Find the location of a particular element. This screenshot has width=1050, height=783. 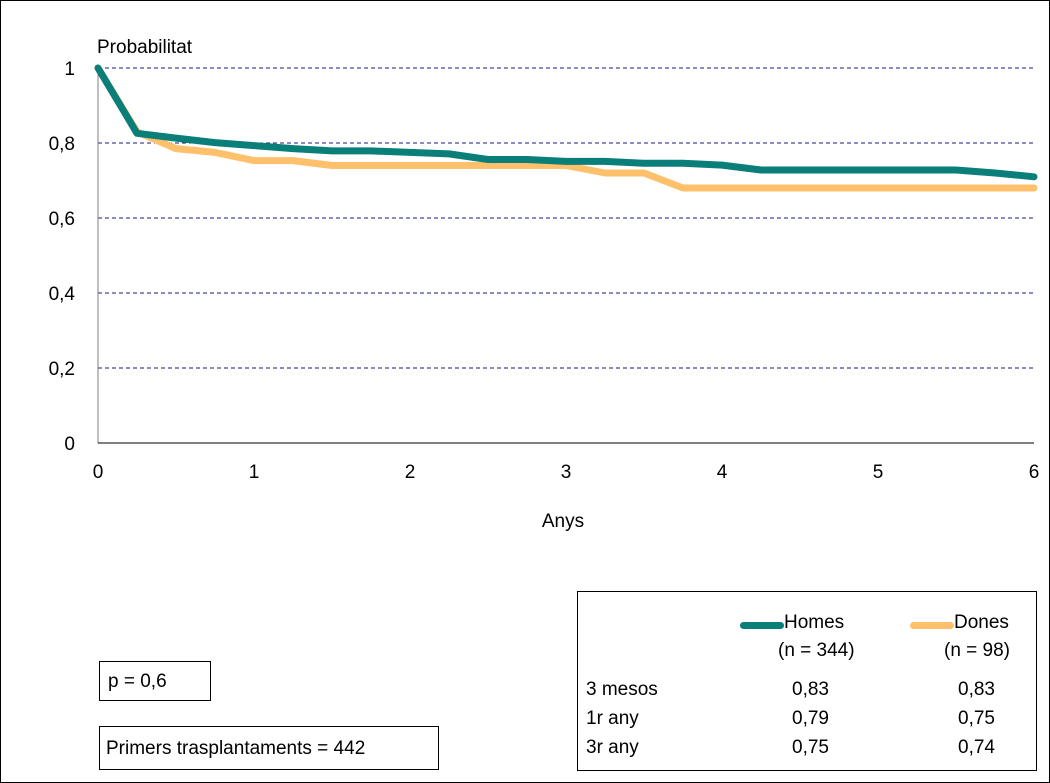

x-tick-label: 0 is located at coordinates (98, 472).